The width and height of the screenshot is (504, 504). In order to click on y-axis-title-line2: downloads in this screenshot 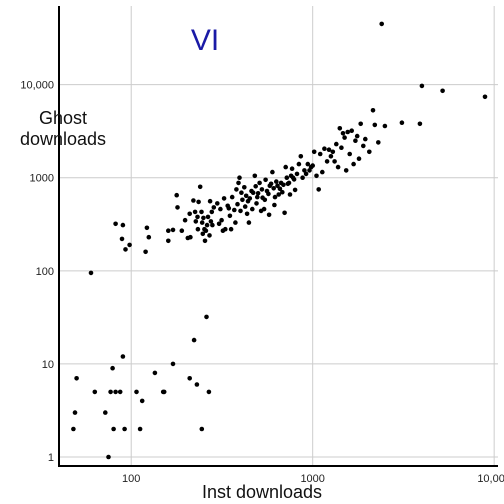, I will do `click(63, 139)`.